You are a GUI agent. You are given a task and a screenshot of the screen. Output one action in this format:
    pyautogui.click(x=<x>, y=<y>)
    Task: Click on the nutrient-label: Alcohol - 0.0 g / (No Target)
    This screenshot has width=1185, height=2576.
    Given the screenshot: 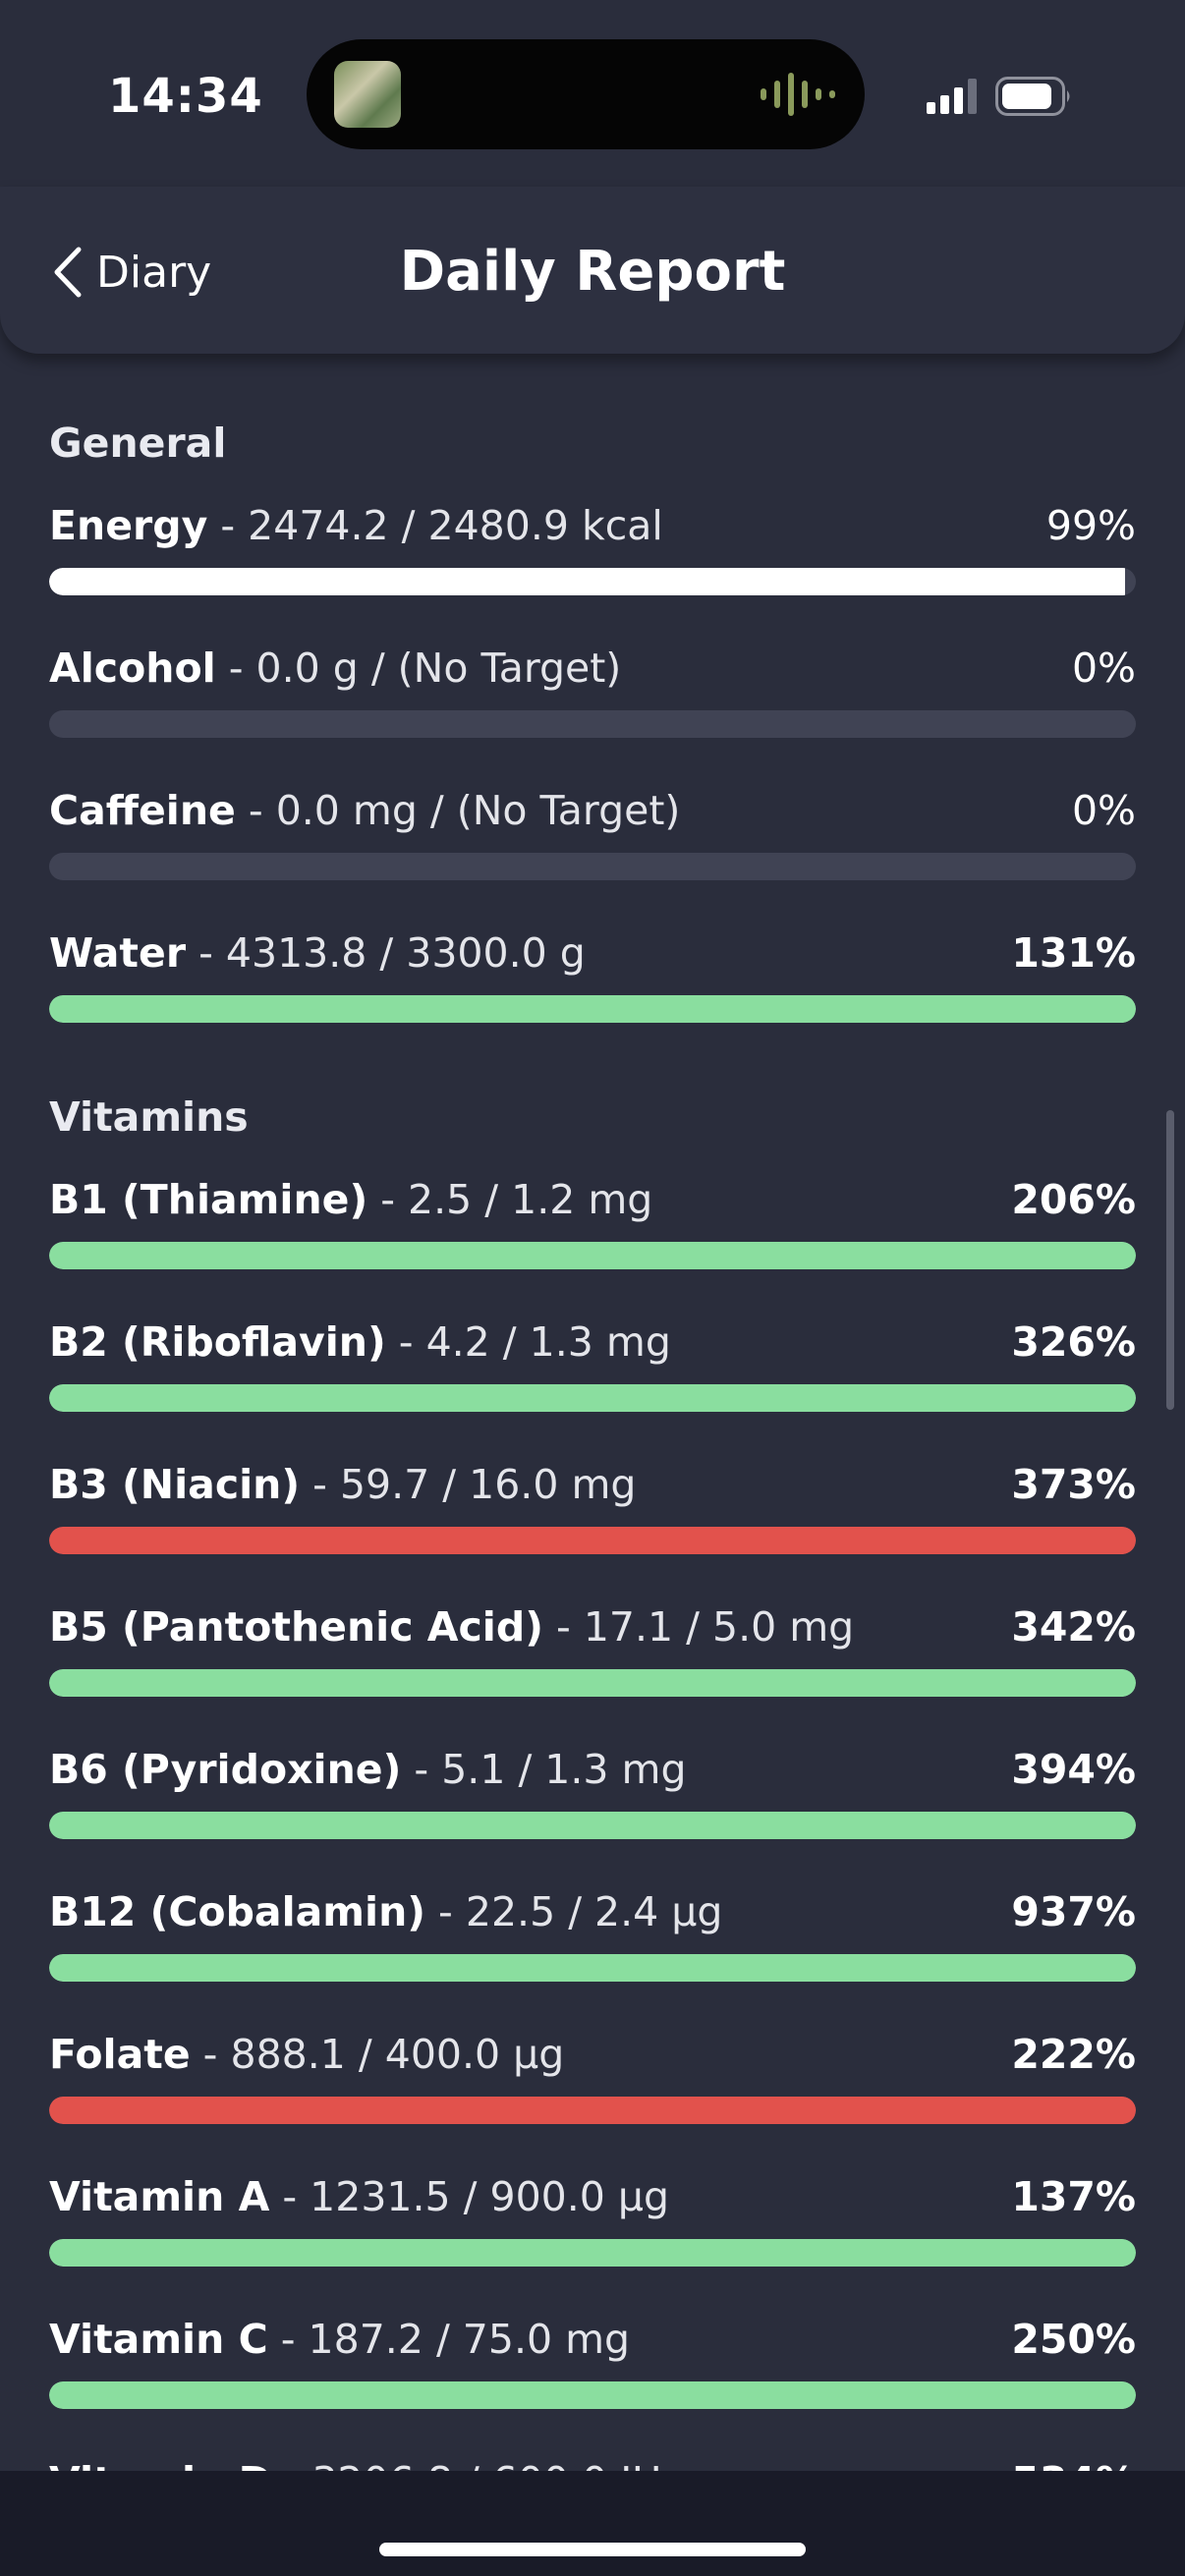 What is the action you would take?
    pyautogui.click(x=335, y=668)
    